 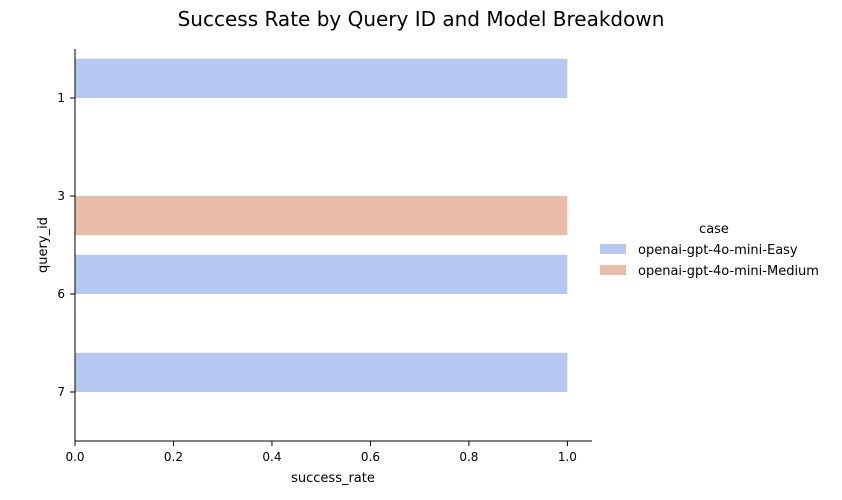 I want to click on y-tick-label: 7, so click(x=61, y=392).